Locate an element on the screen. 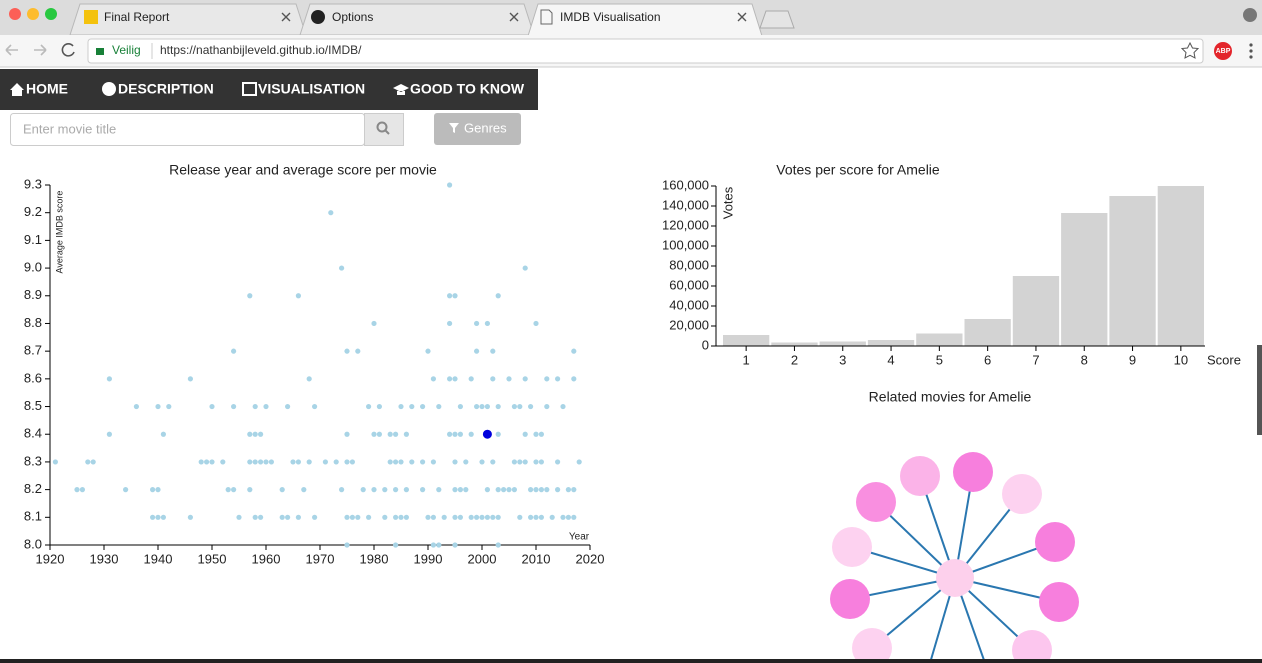 The image size is (1262, 663). genres-button is located at coordinates (477, 129).